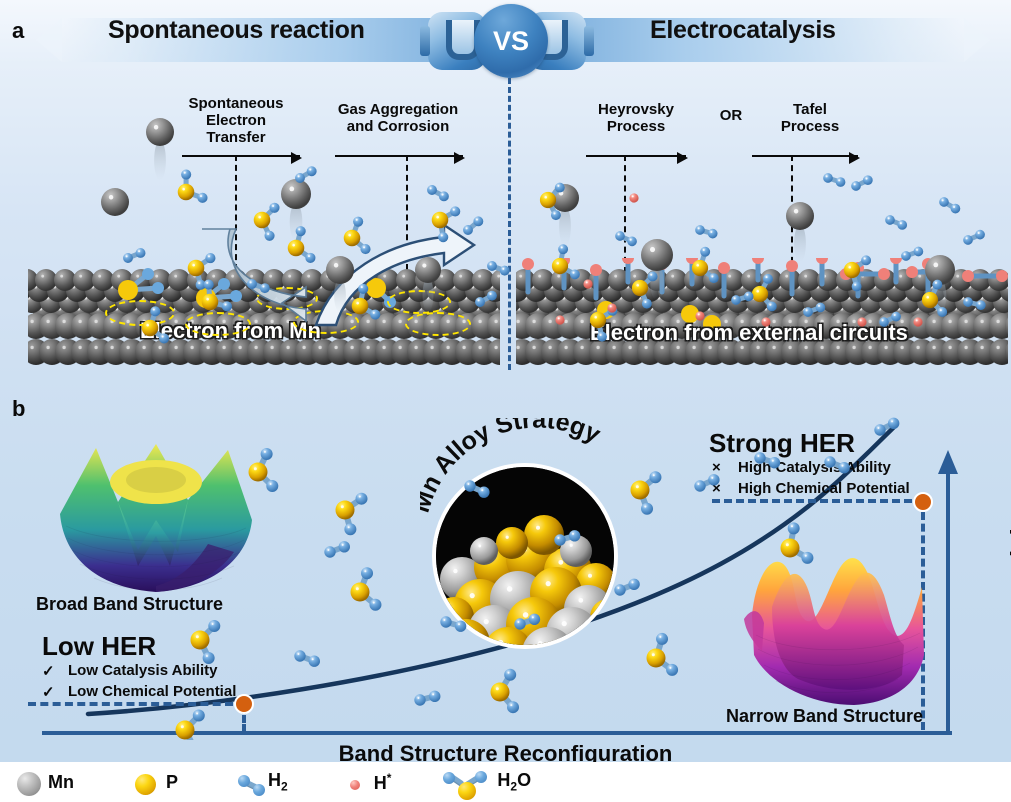  Describe the element at coordinates (48, 671) in the screenshot. I see `low-her-mark-1: ✓` at that location.